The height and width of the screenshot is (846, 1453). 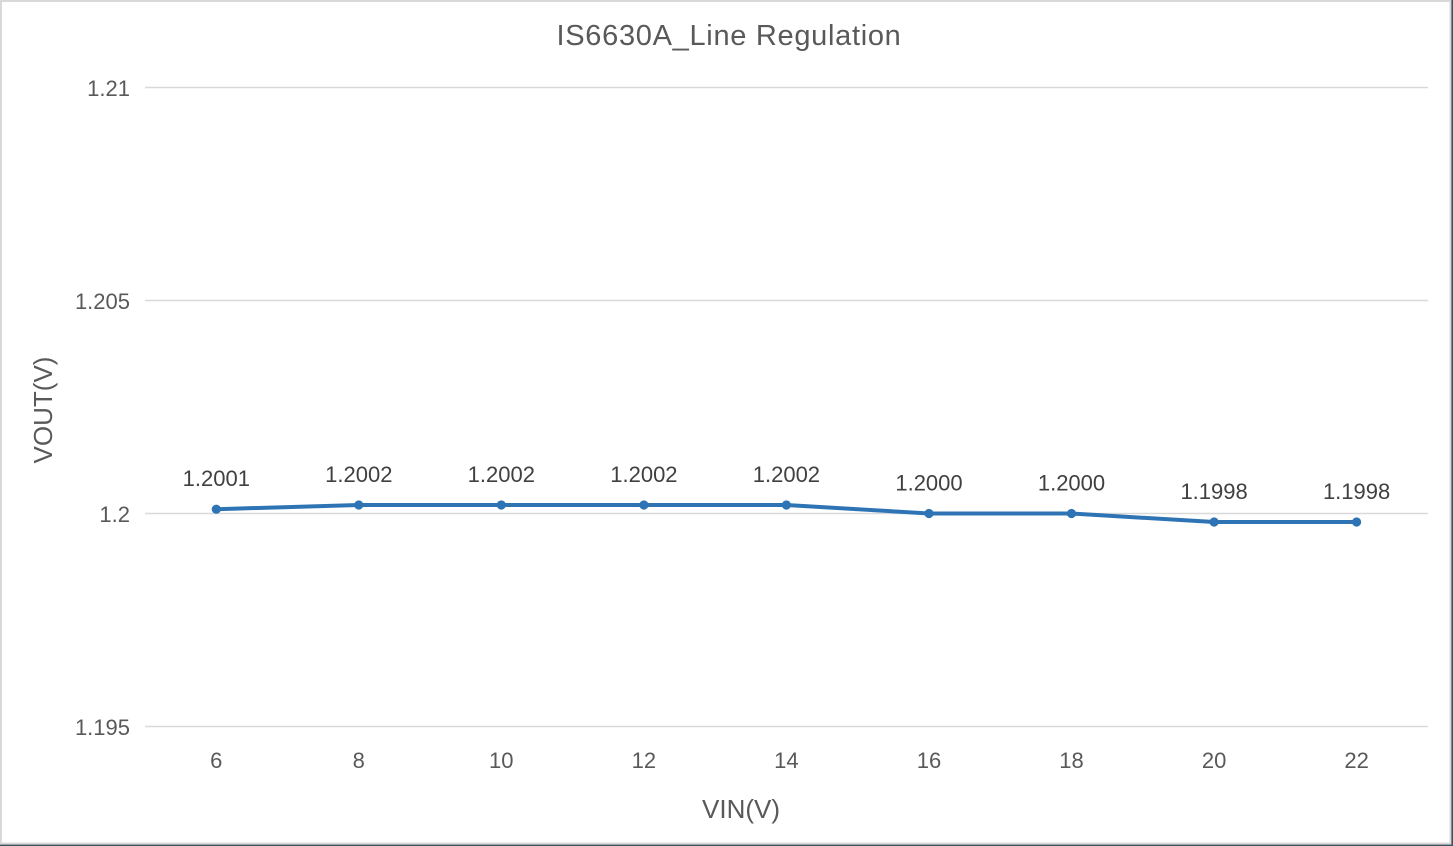 I want to click on svg-text: 22, so click(x=1356, y=760).